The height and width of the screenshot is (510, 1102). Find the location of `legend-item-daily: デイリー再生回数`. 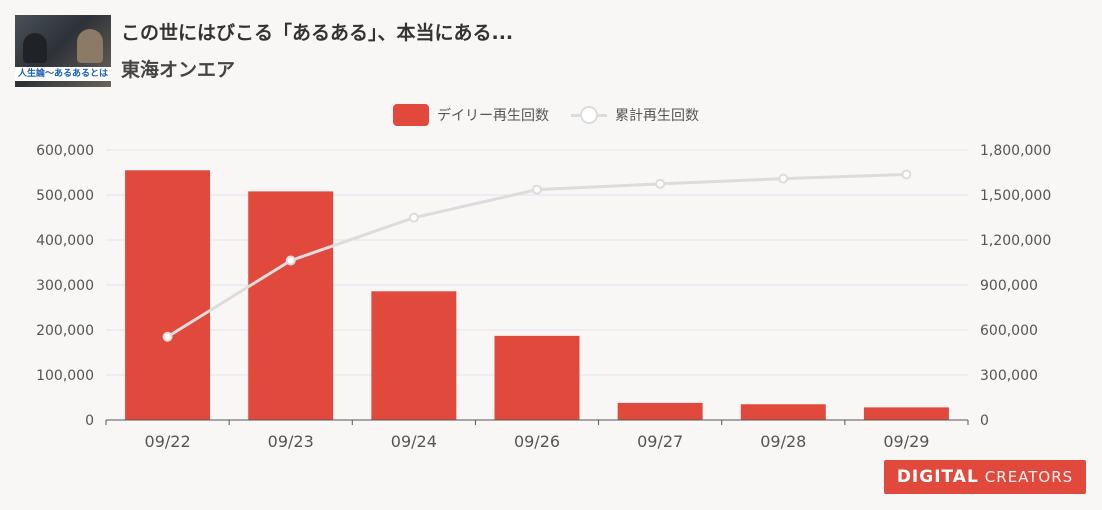

legend-item-daily: デイリー再生回数 is located at coordinates (471, 115).